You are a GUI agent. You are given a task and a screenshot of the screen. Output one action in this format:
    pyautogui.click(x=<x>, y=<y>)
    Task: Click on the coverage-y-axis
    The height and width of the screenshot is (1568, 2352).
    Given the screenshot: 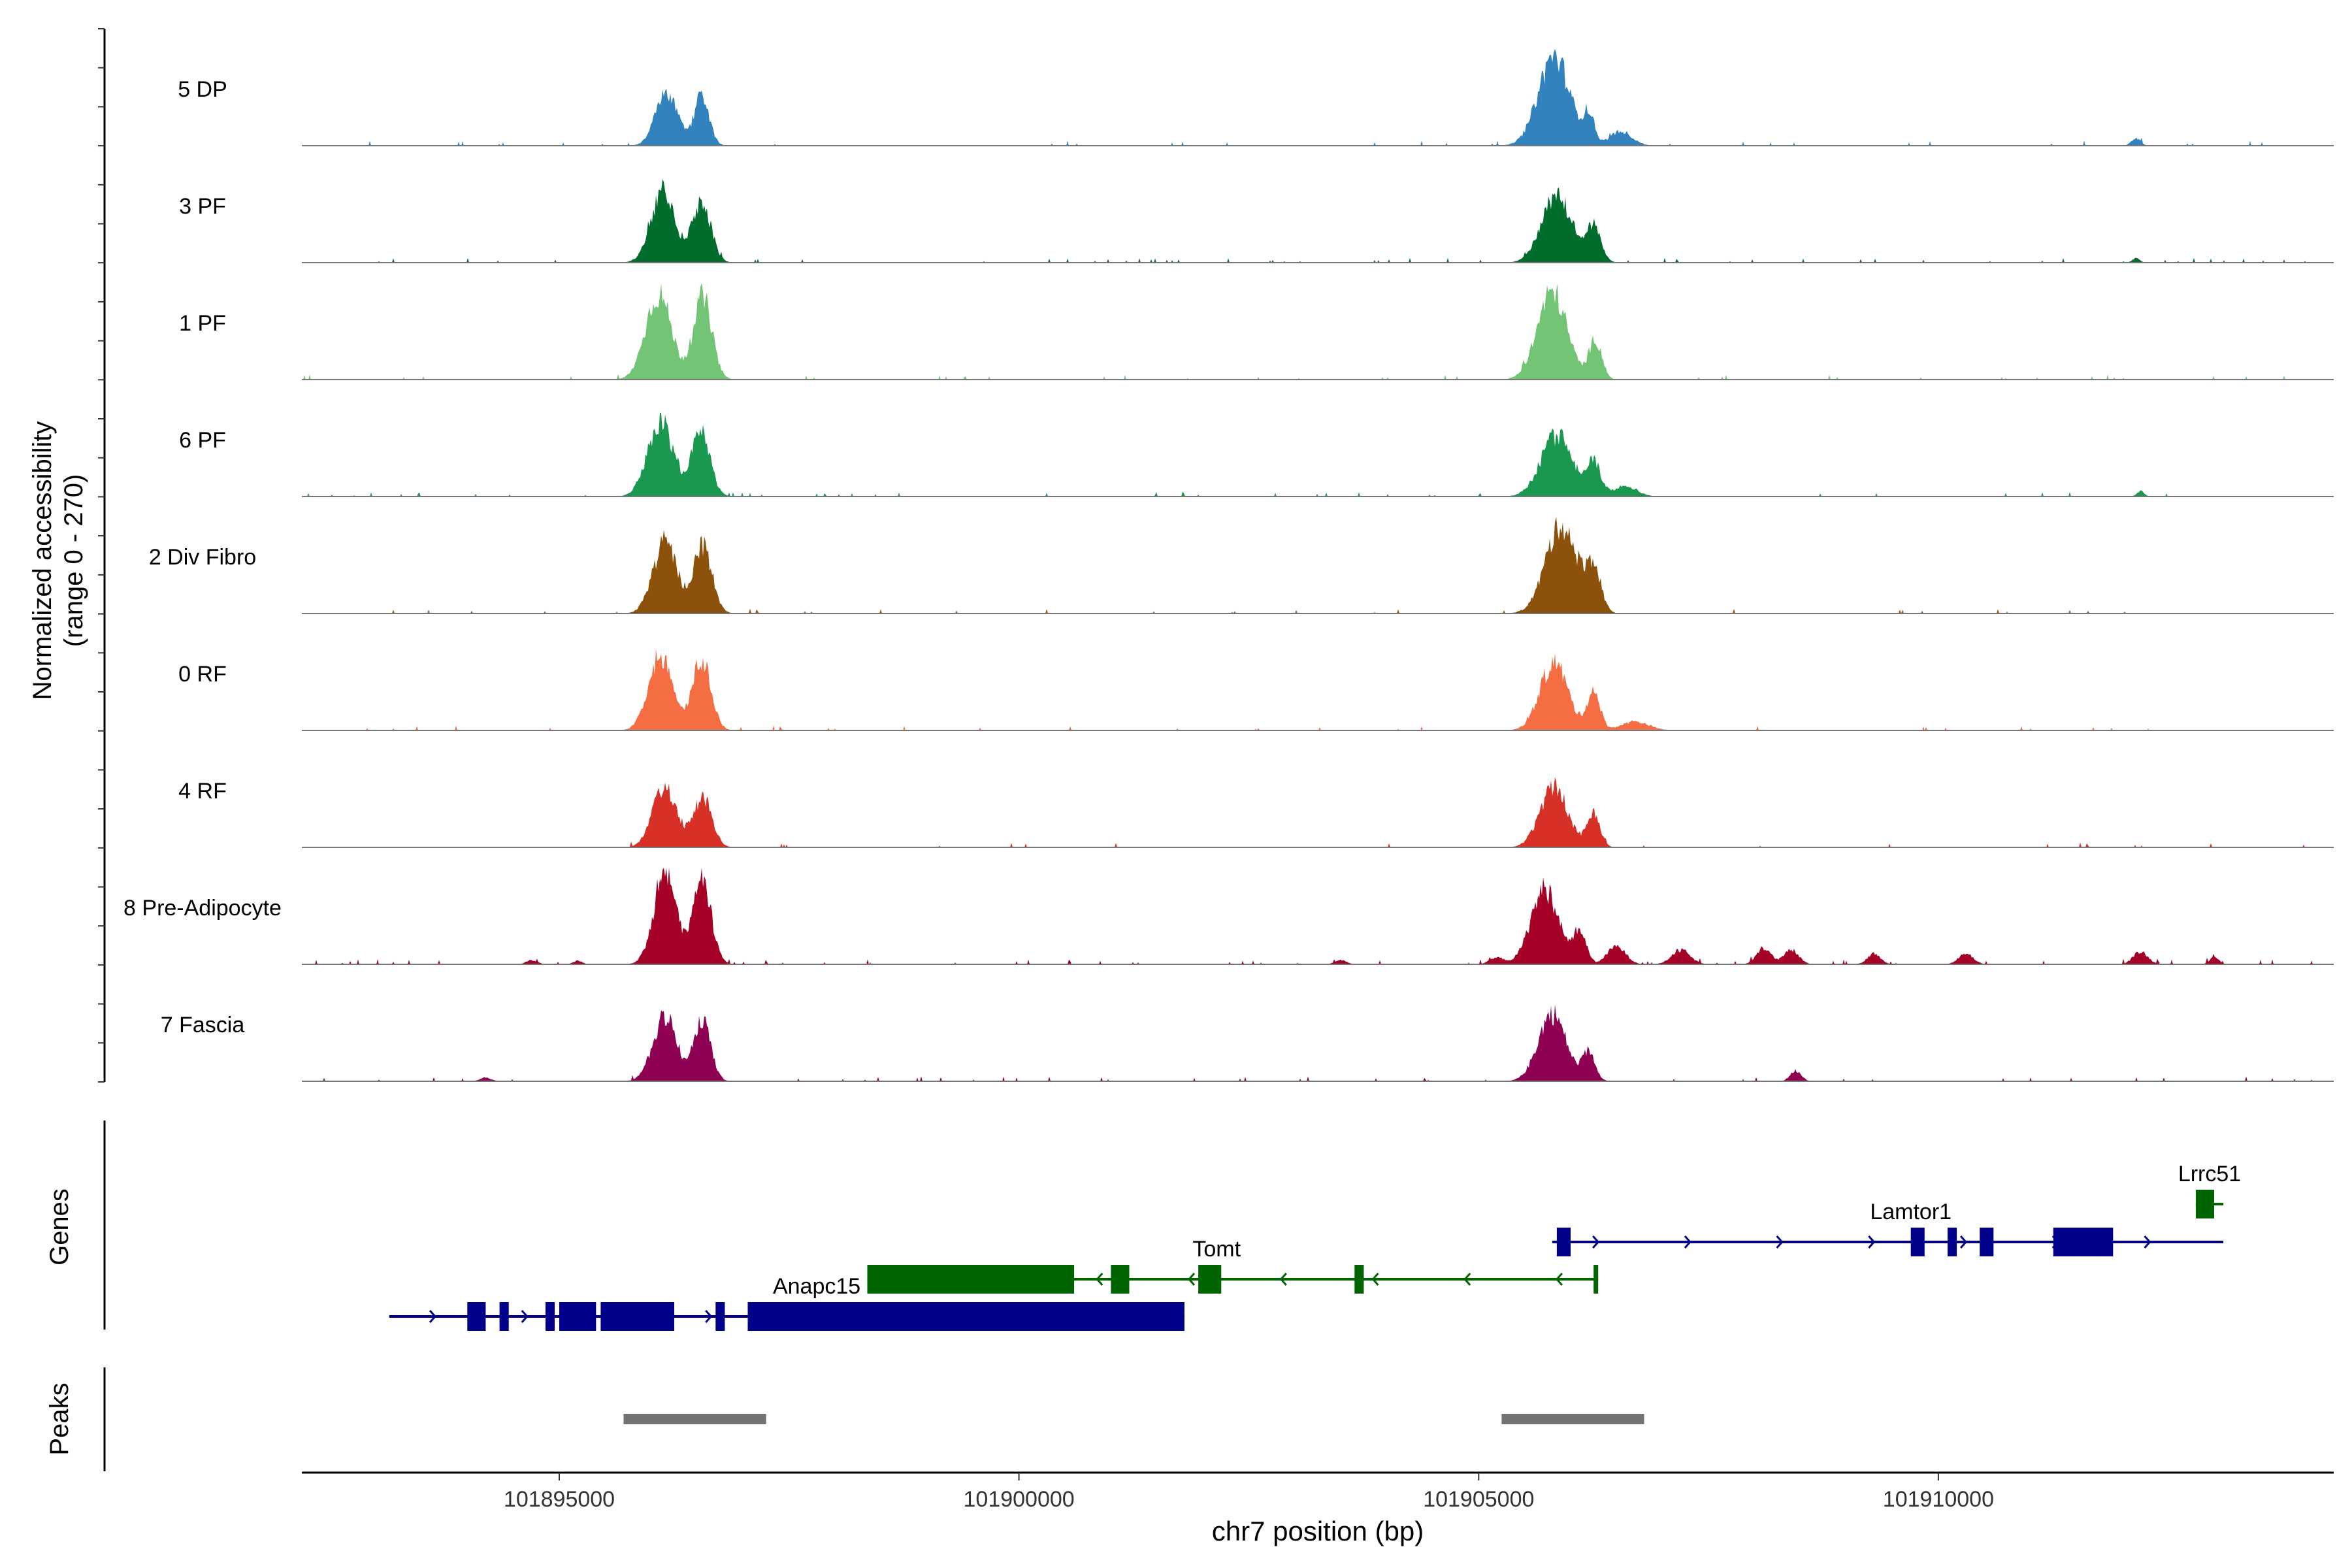 What is the action you would take?
    pyautogui.click(x=102, y=555)
    